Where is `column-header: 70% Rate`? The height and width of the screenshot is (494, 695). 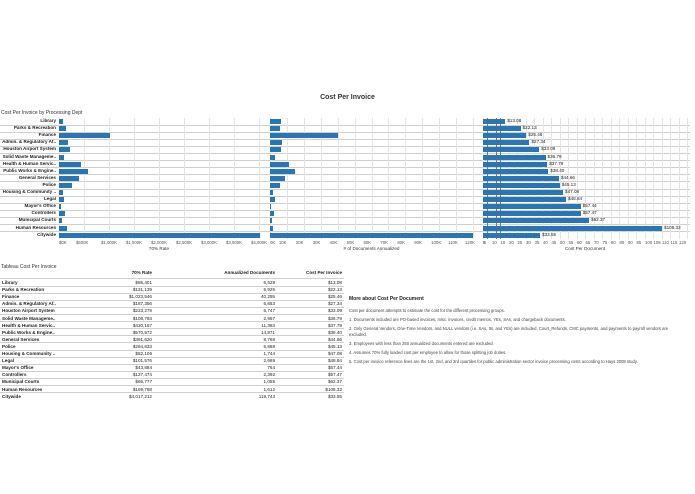 column-header: 70% Rate is located at coordinates (141, 272).